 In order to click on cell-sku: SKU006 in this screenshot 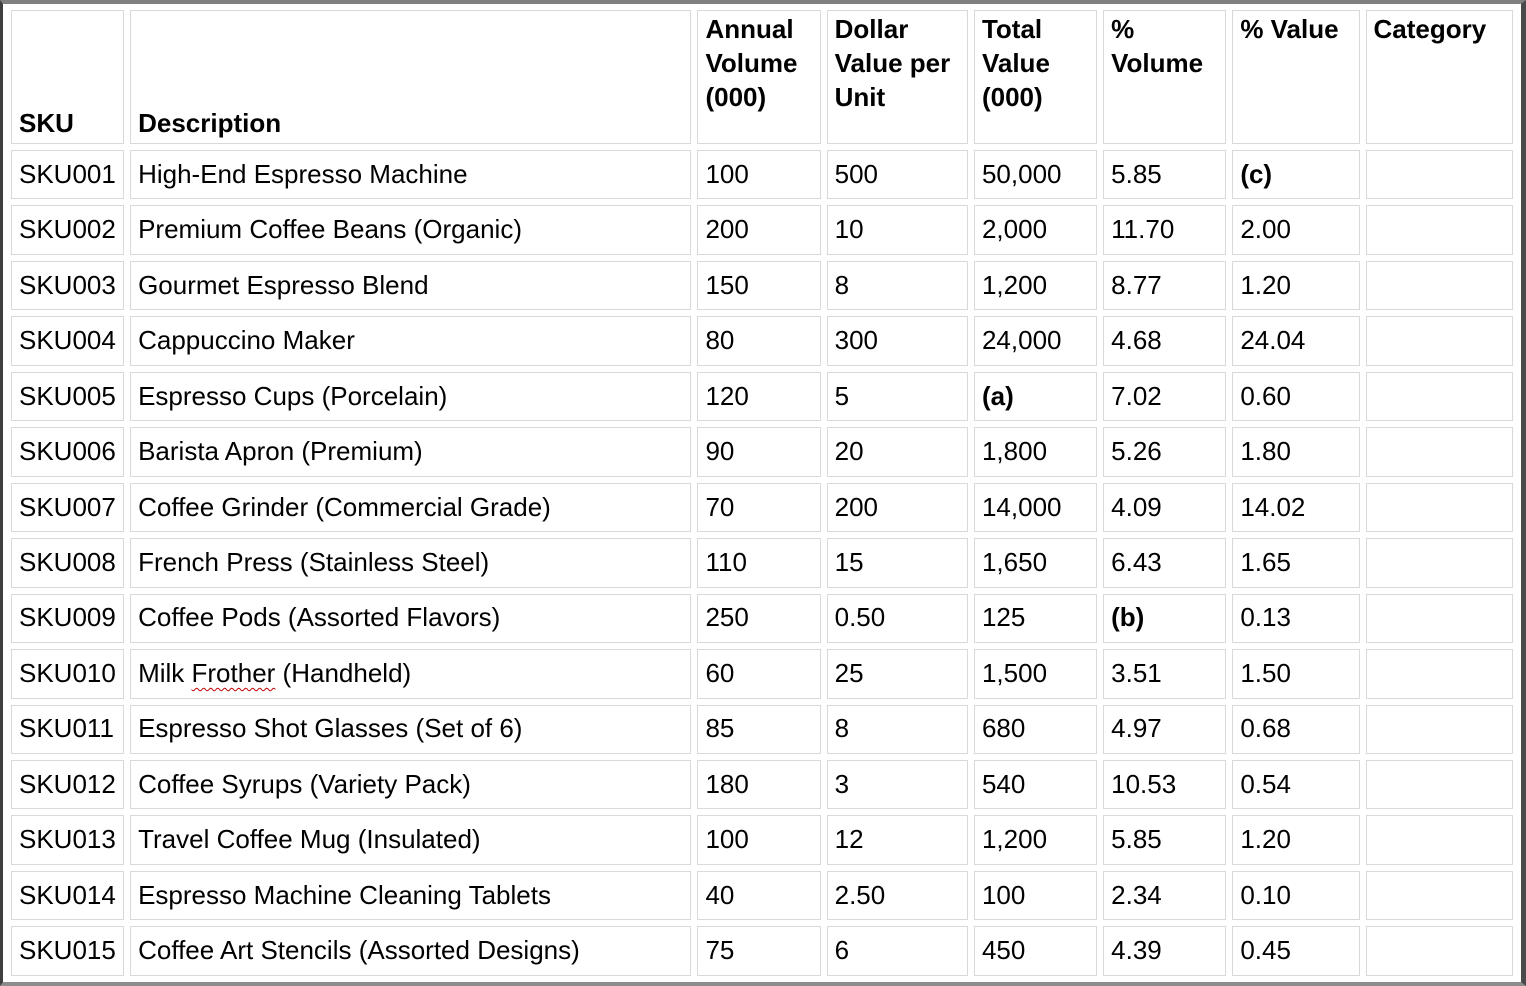, I will do `click(68, 452)`.